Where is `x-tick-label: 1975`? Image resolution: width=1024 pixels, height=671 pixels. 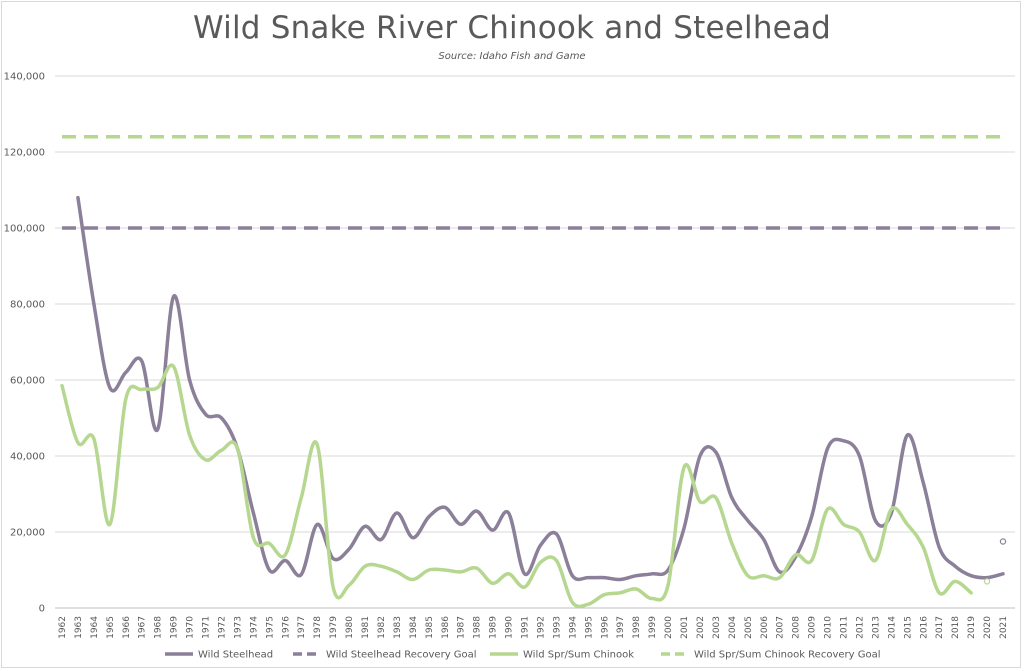 x-tick-label: 1975 is located at coordinates (270, 627).